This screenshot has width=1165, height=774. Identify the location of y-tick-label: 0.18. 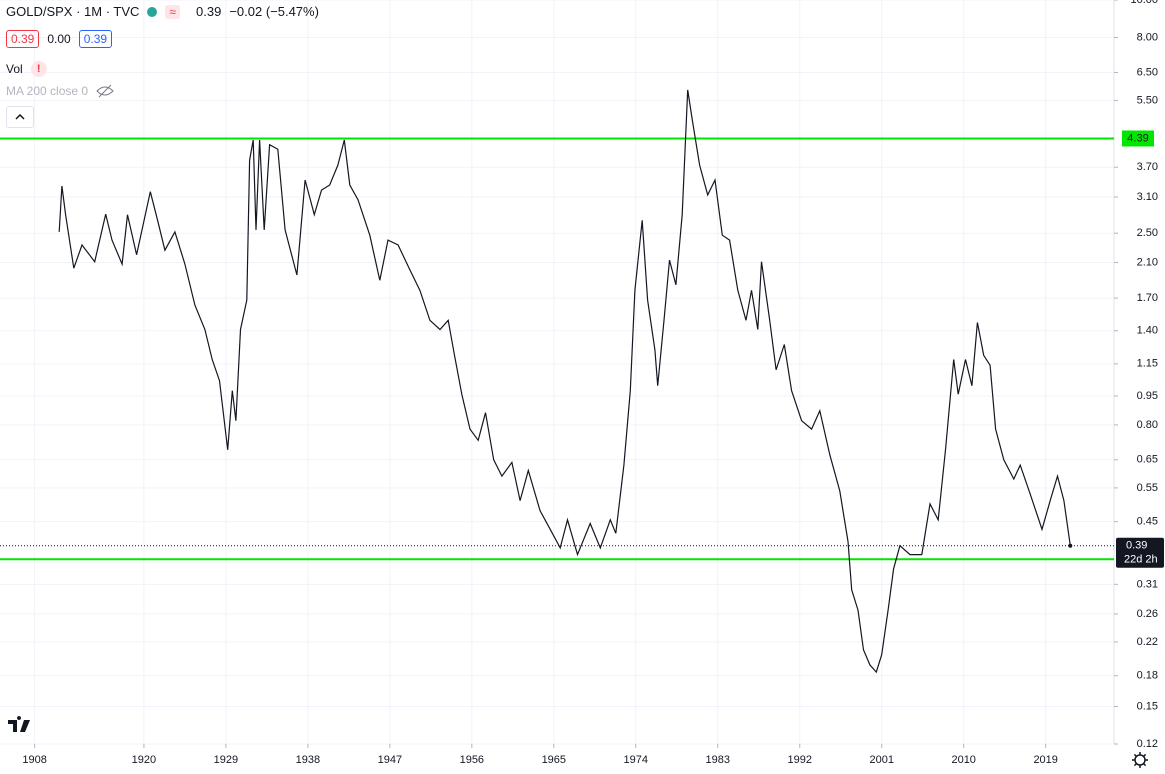
(1147, 676).